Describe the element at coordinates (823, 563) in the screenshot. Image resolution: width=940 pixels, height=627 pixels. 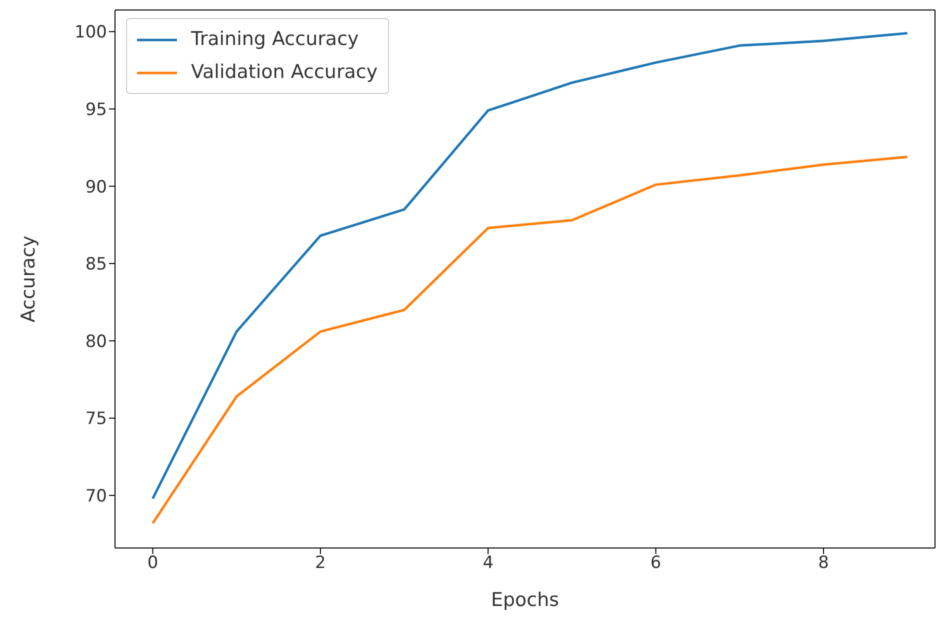
I see `x-tick-label: 8` at that location.